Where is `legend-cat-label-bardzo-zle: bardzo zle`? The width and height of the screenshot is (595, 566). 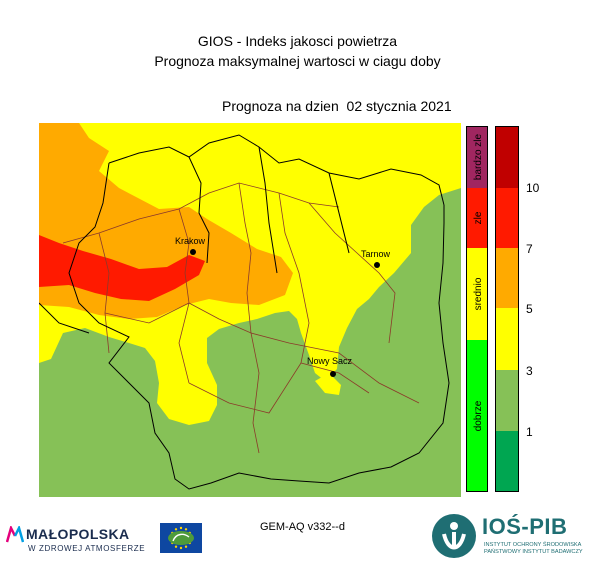
legend-cat-label-bardzo-zle: bardzo zle is located at coordinates (478, 156).